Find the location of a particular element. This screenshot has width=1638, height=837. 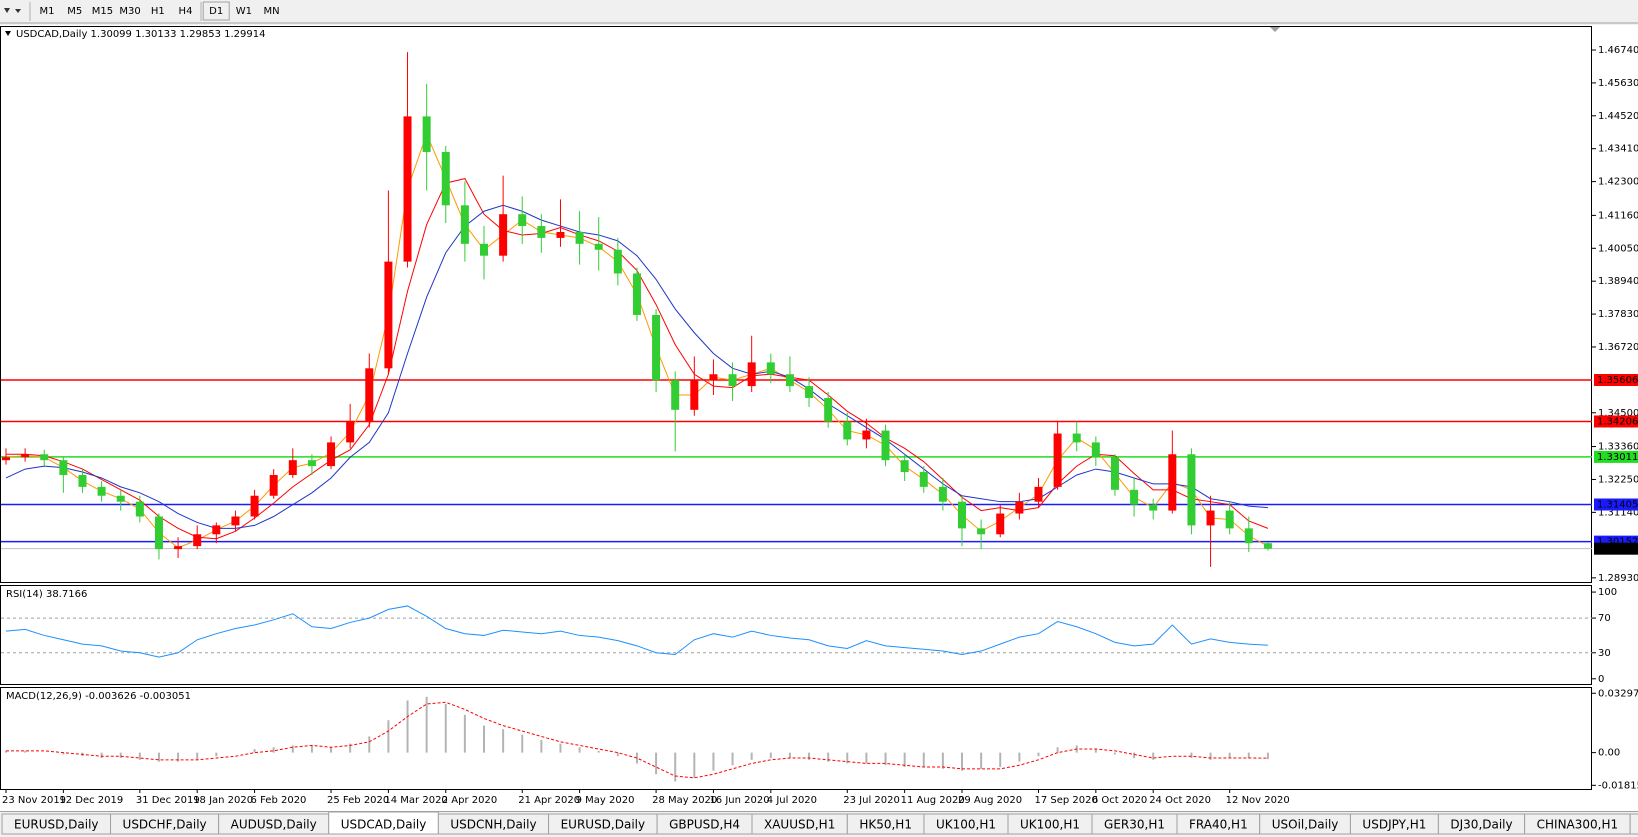

timeframe-label: H4 is located at coordinates (186, 11).